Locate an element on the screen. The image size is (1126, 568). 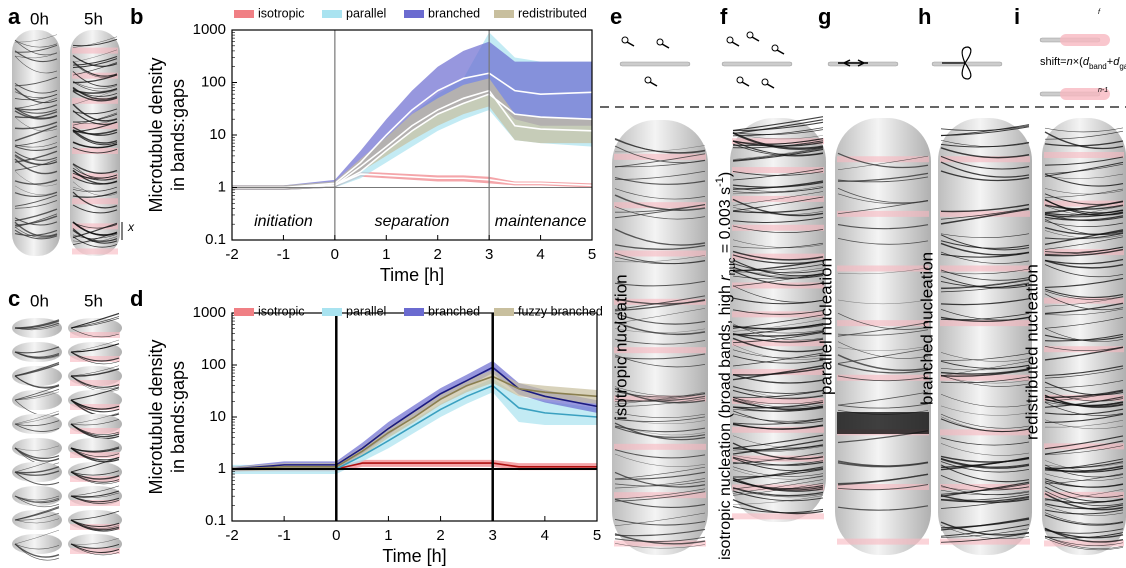
legend-label: redistributed is located at coordinates (552, 13).